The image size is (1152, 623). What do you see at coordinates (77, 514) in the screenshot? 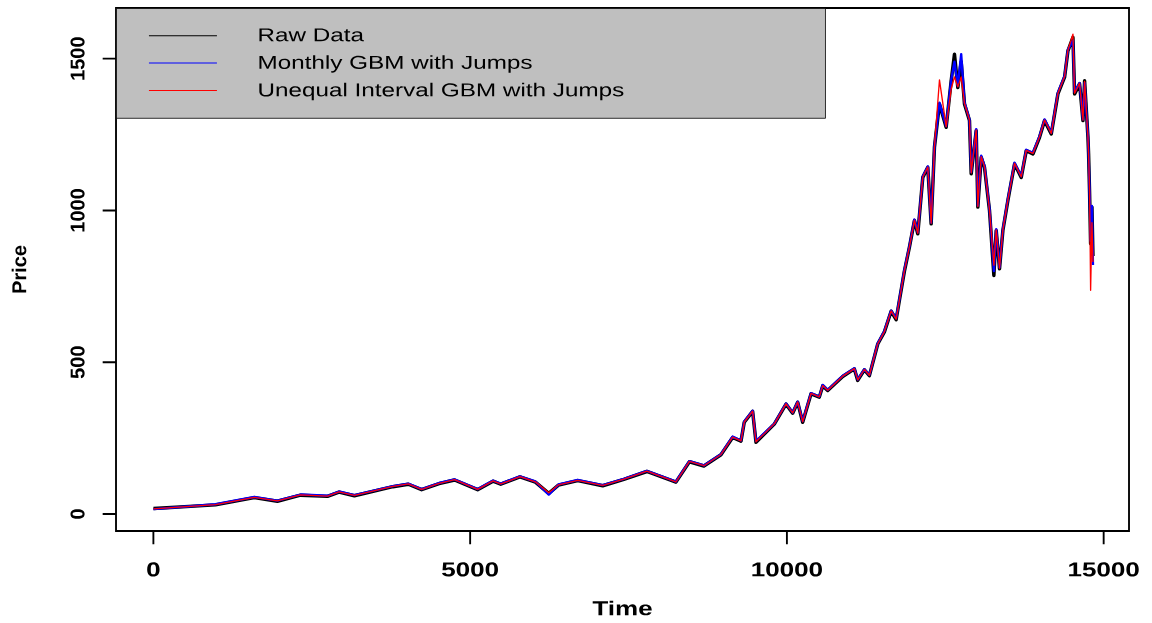
I see `y-tick-label: 0` at bounding box center [77, 514].